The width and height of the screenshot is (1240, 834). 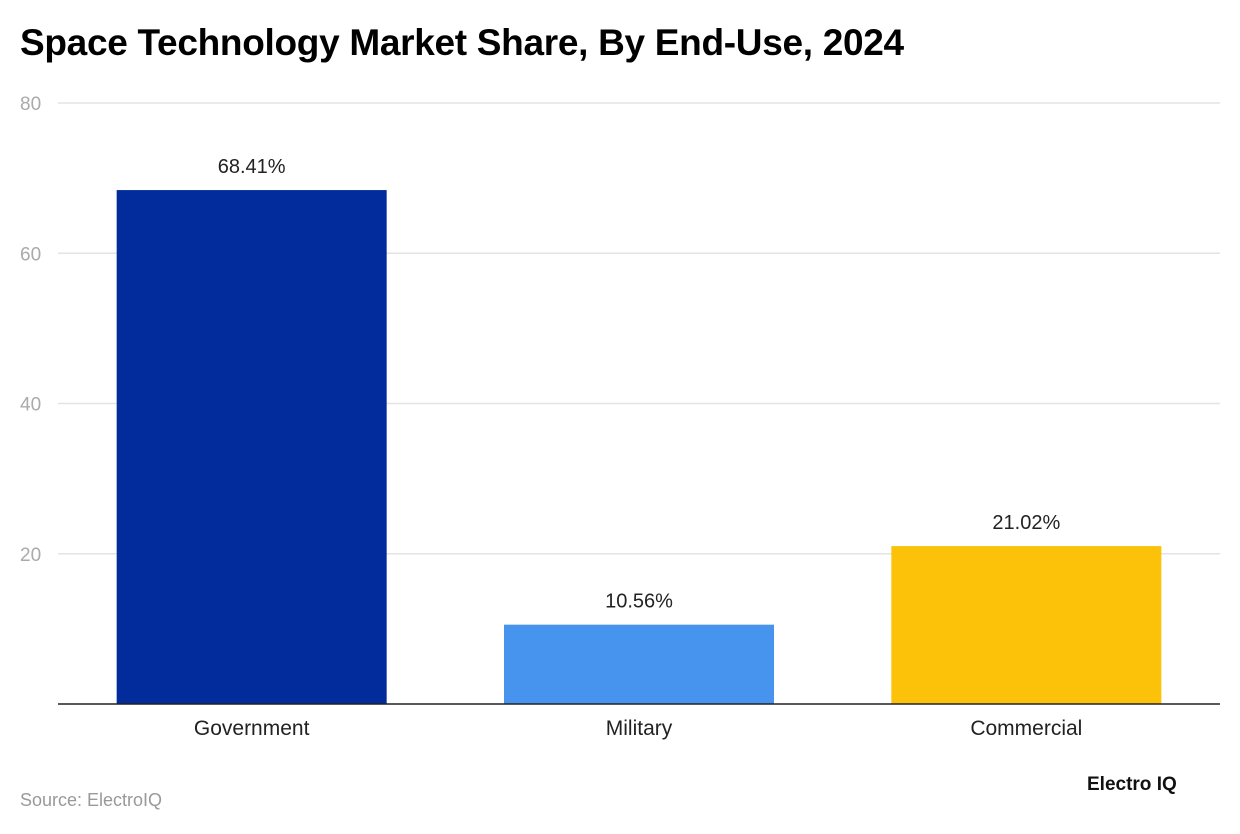 What do you see at coordinates (639, 664) in the screenshot?
I see `bar-military` at bounding box center [639, 664].